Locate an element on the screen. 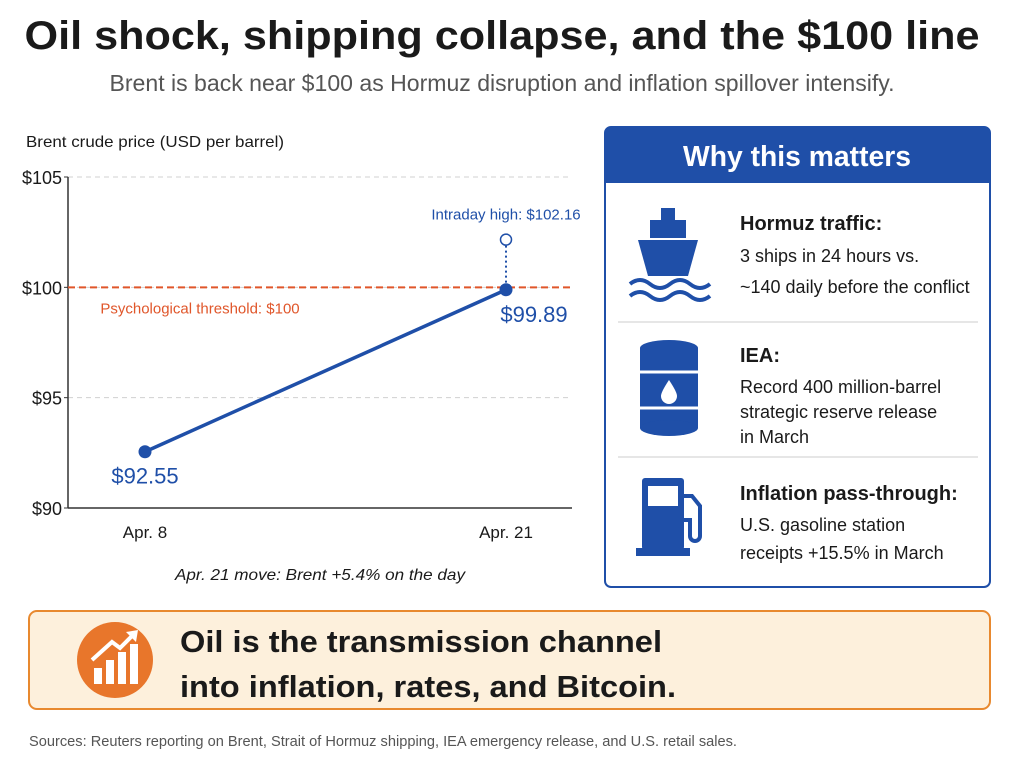  ship-icon is located at coordinates (670, 255).